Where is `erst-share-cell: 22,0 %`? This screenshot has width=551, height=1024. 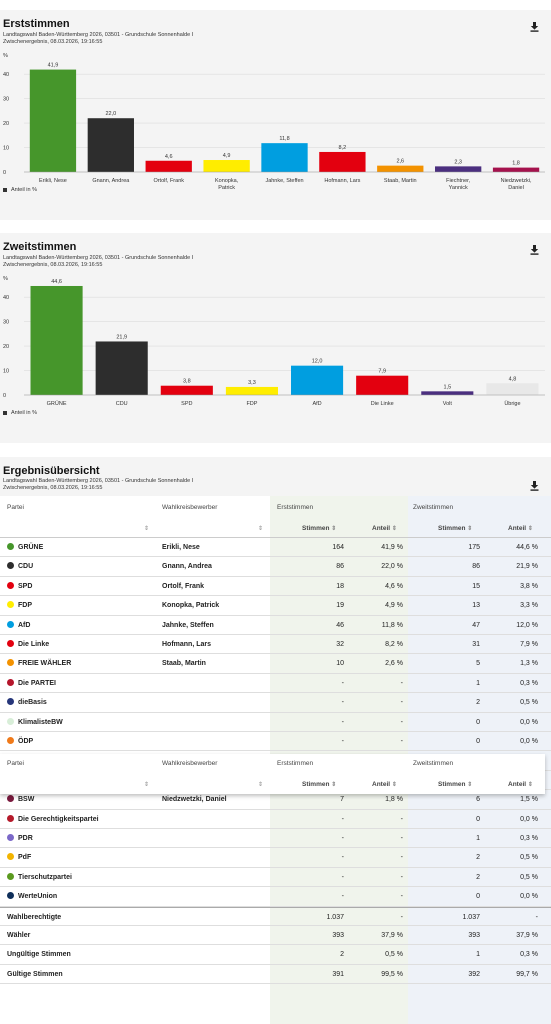
erst-share-cell: 22,0 % is located at coordinates (392, 567).